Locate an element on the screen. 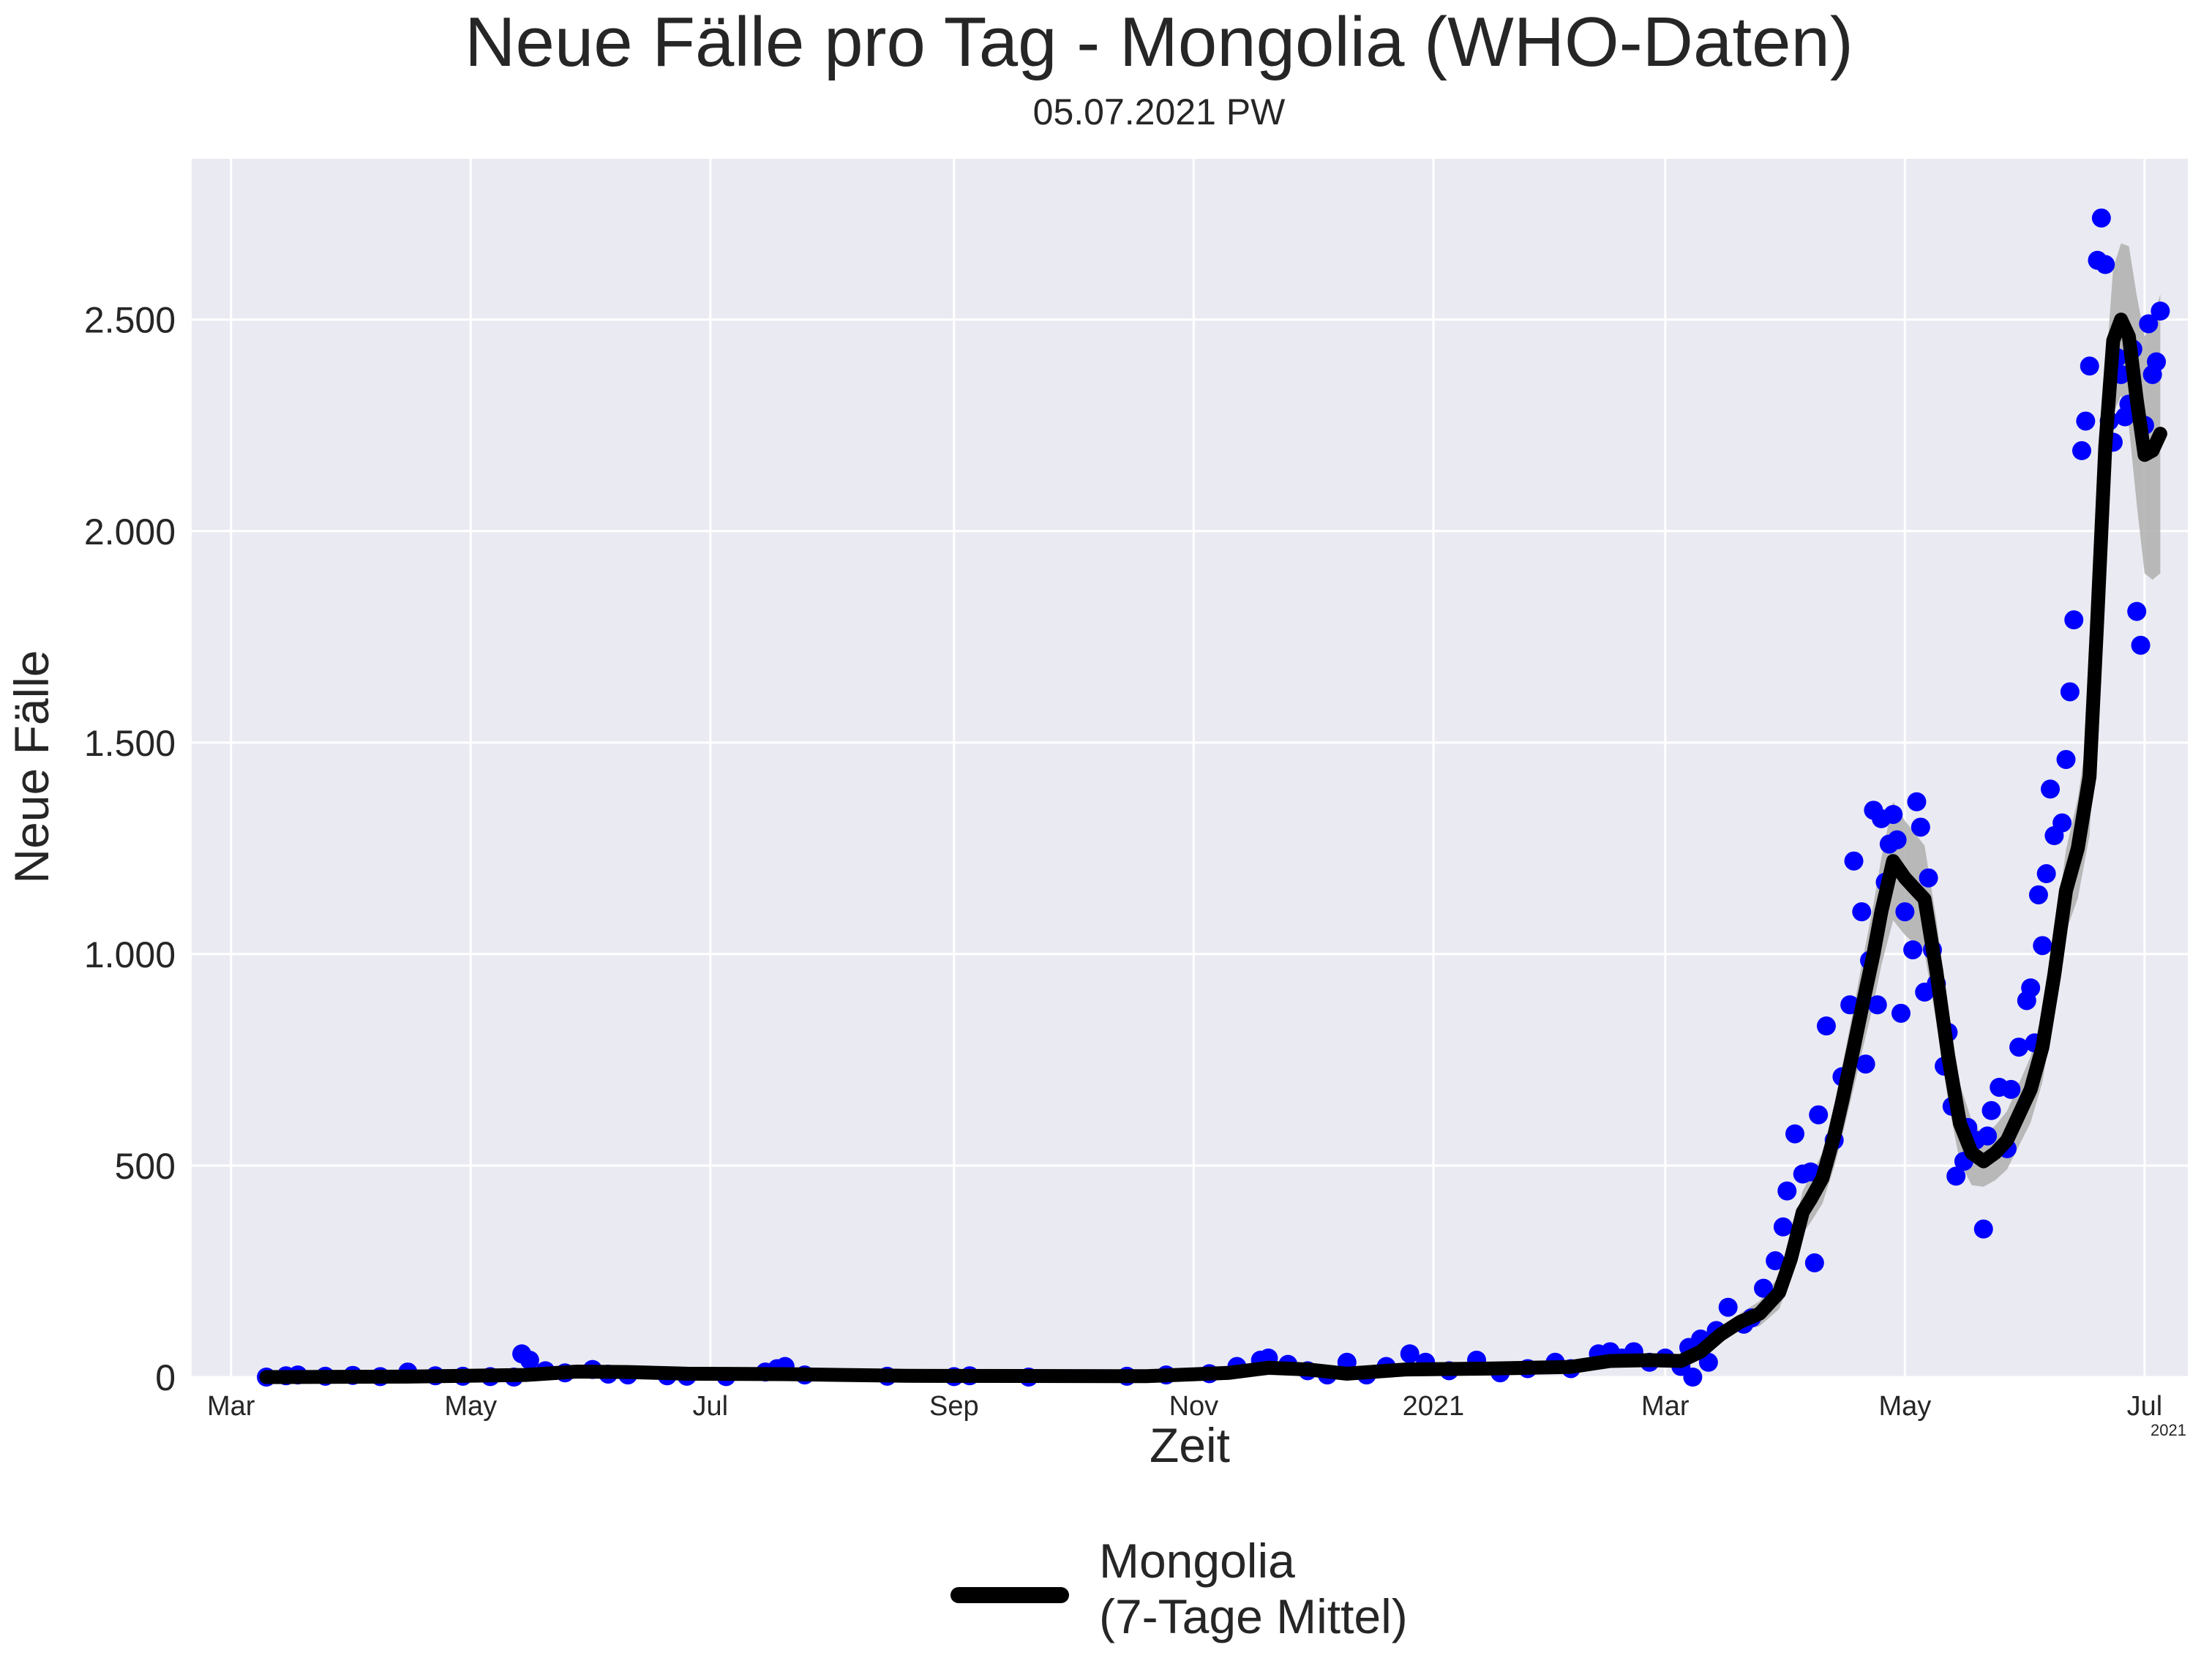  y-tick-label: 2.000 is located at coordinates (130, 531).